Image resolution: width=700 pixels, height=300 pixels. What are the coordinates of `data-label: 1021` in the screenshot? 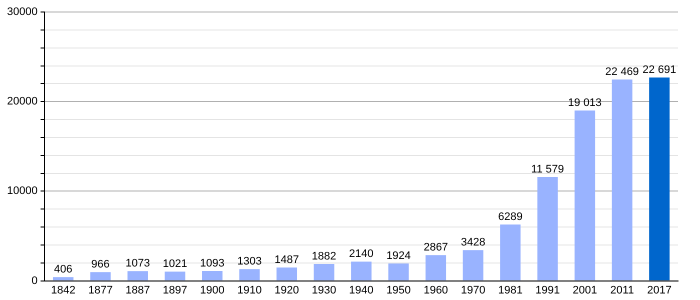 It's located at (175, 264).